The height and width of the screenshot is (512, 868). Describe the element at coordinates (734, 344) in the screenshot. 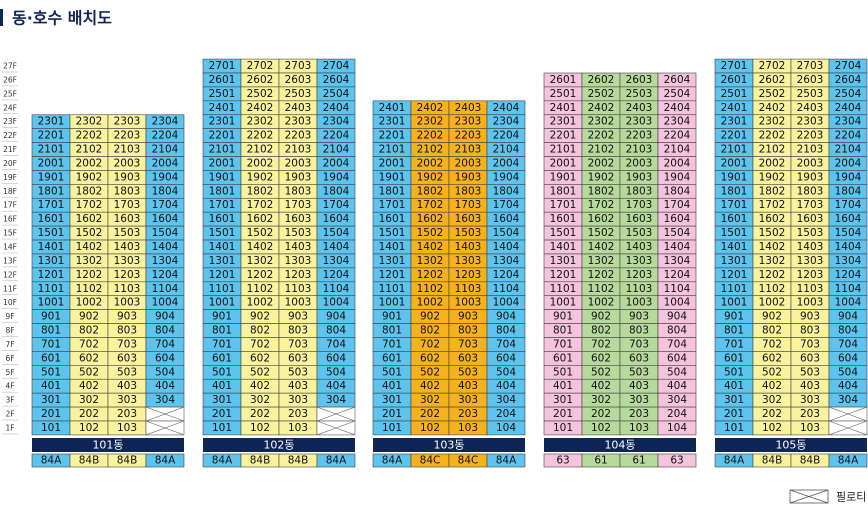

I see `unit-number: 701` at that location.